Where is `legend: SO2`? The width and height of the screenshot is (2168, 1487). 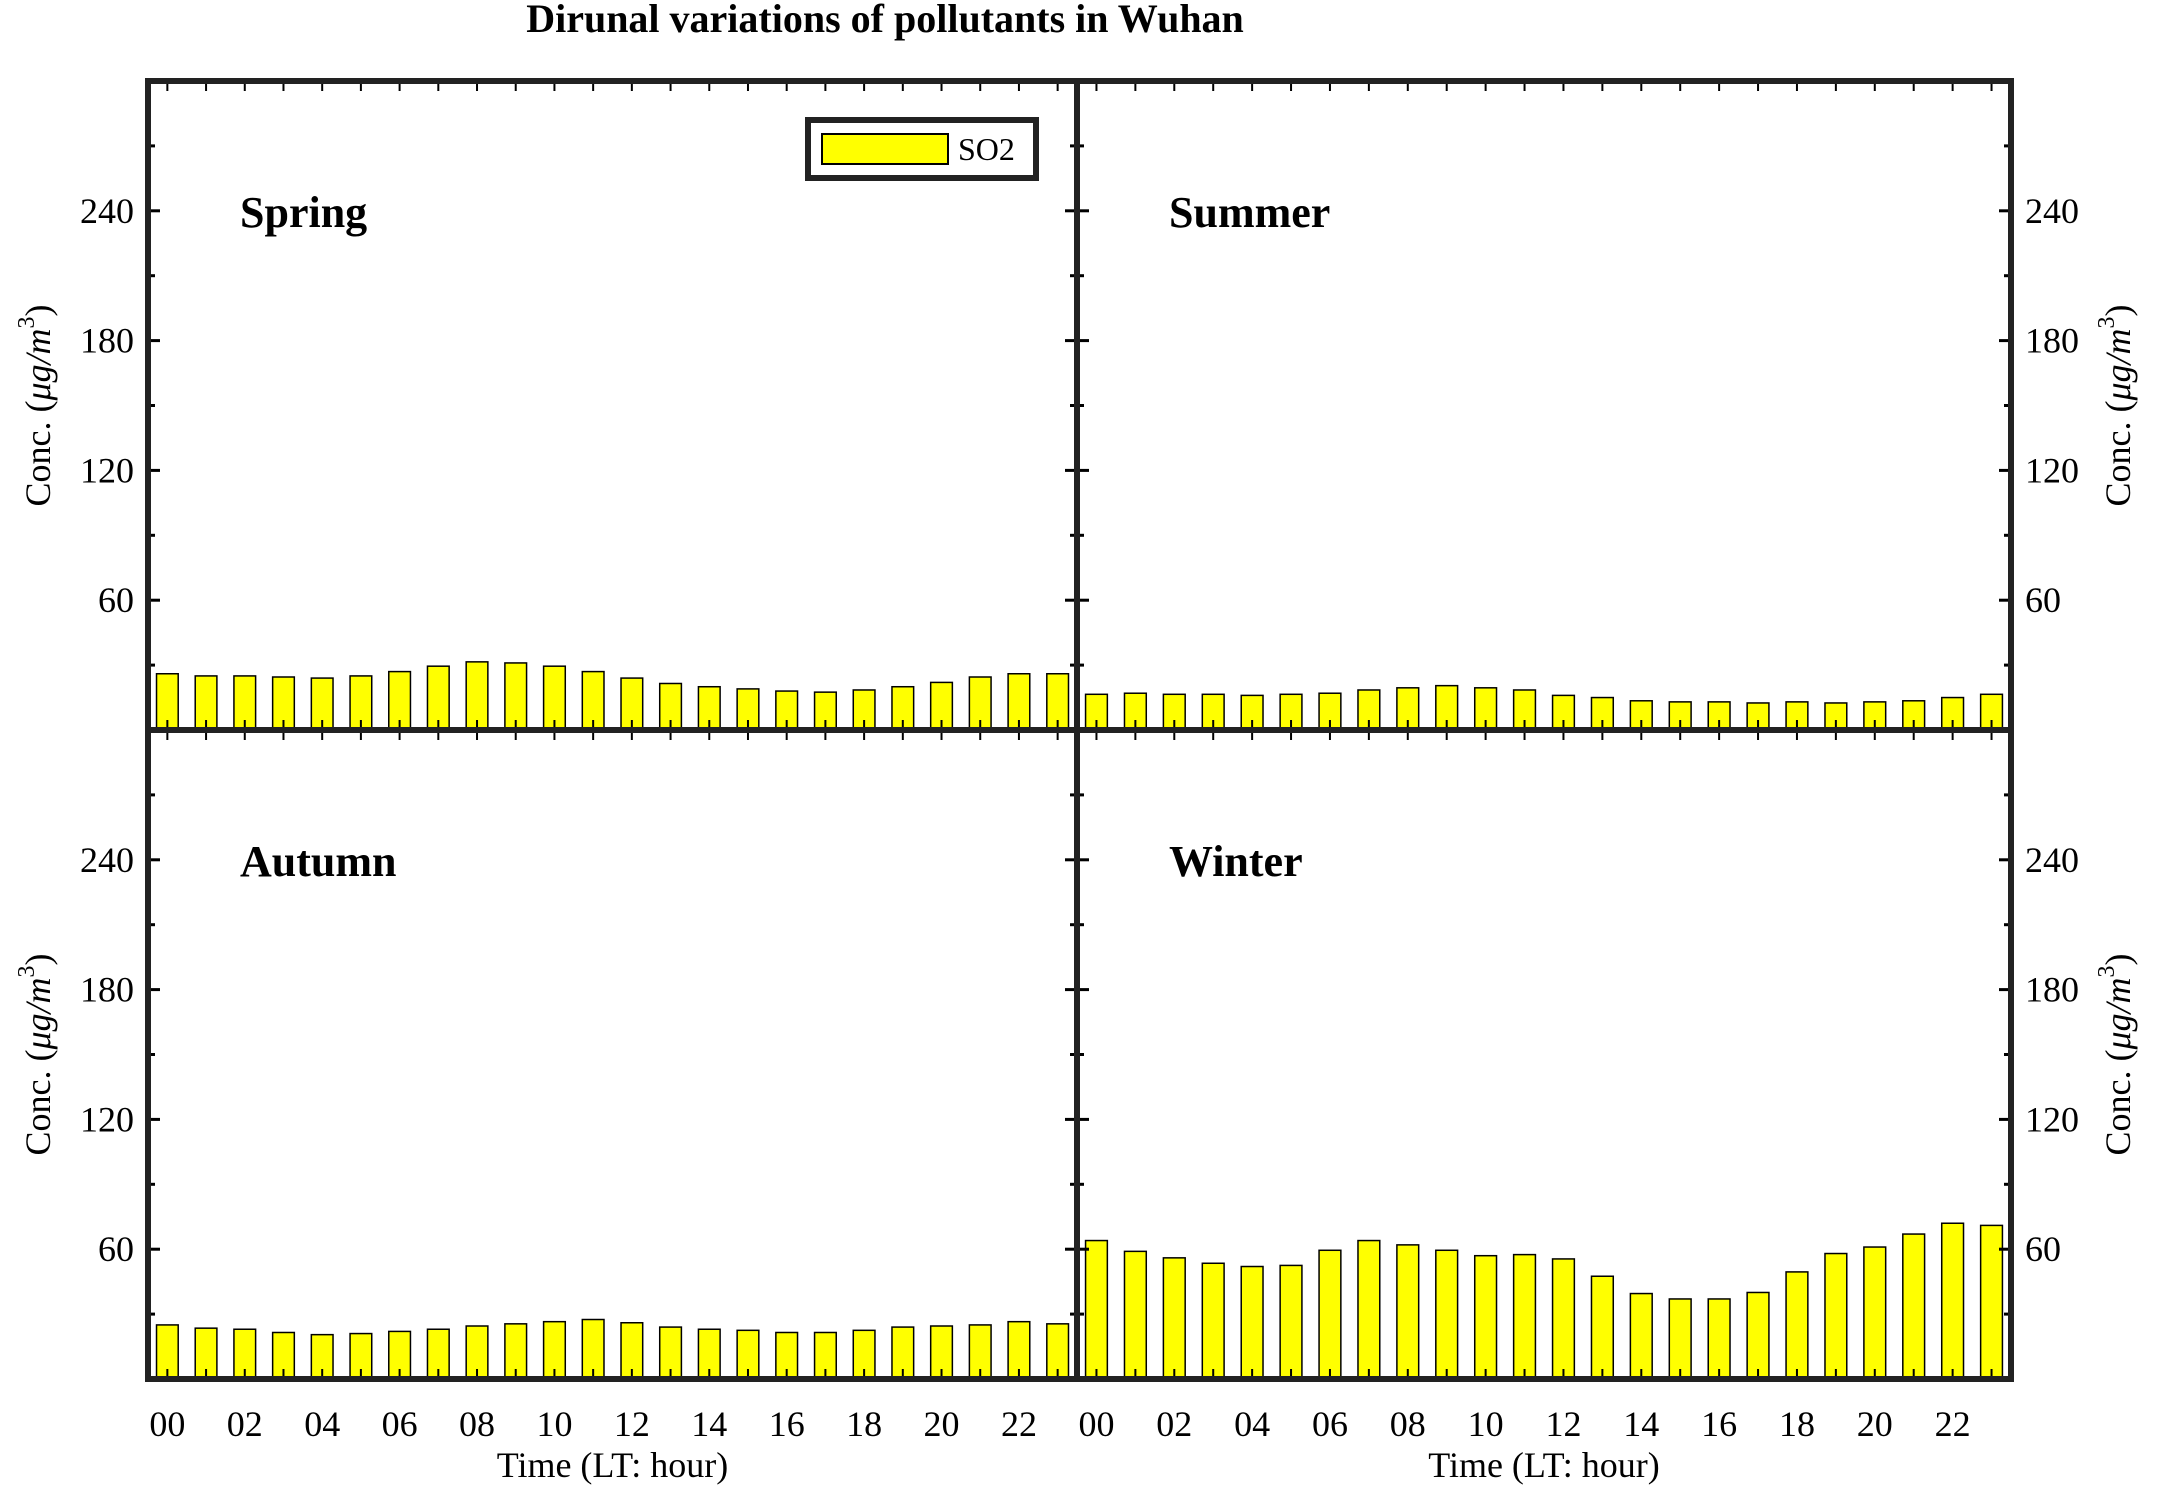
legend: SO2 is located at coordinates (922, 149).